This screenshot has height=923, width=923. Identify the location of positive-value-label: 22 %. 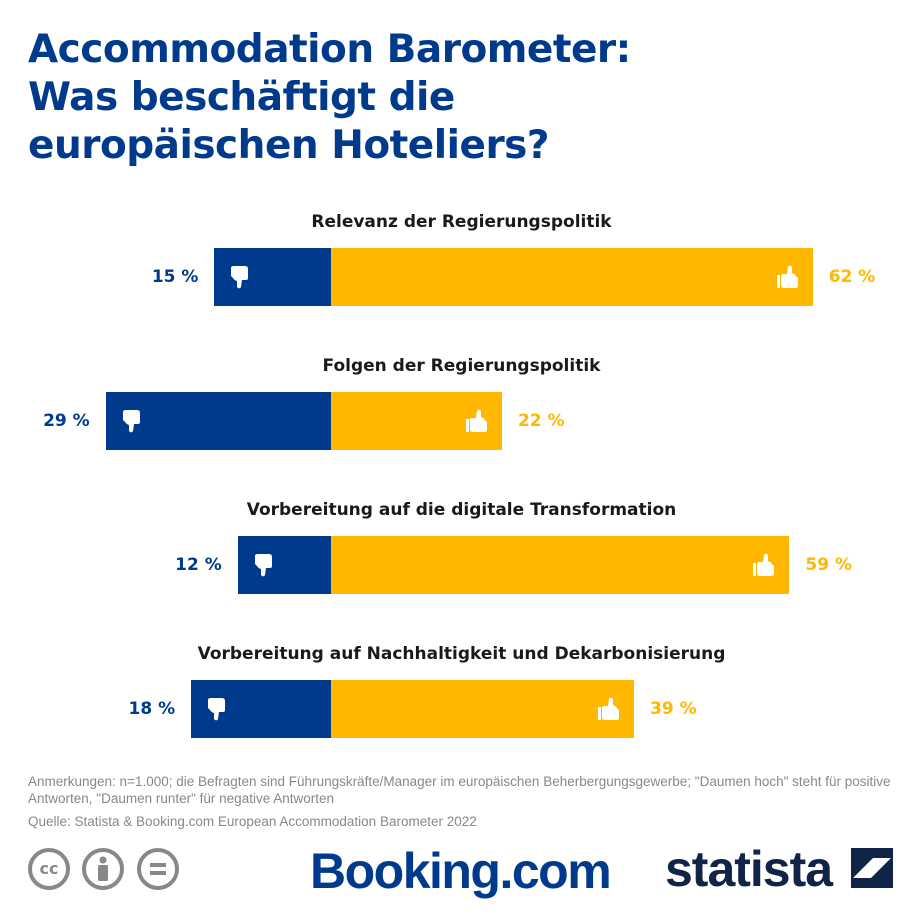
(541, 421).